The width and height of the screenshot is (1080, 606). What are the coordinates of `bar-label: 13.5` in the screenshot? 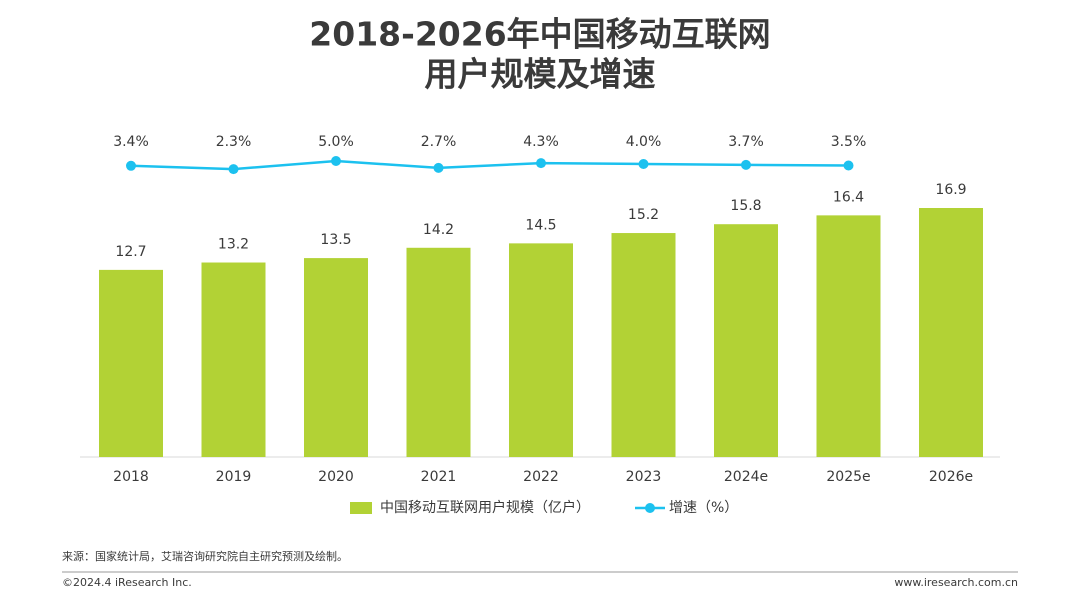 It's located at (335, 240).